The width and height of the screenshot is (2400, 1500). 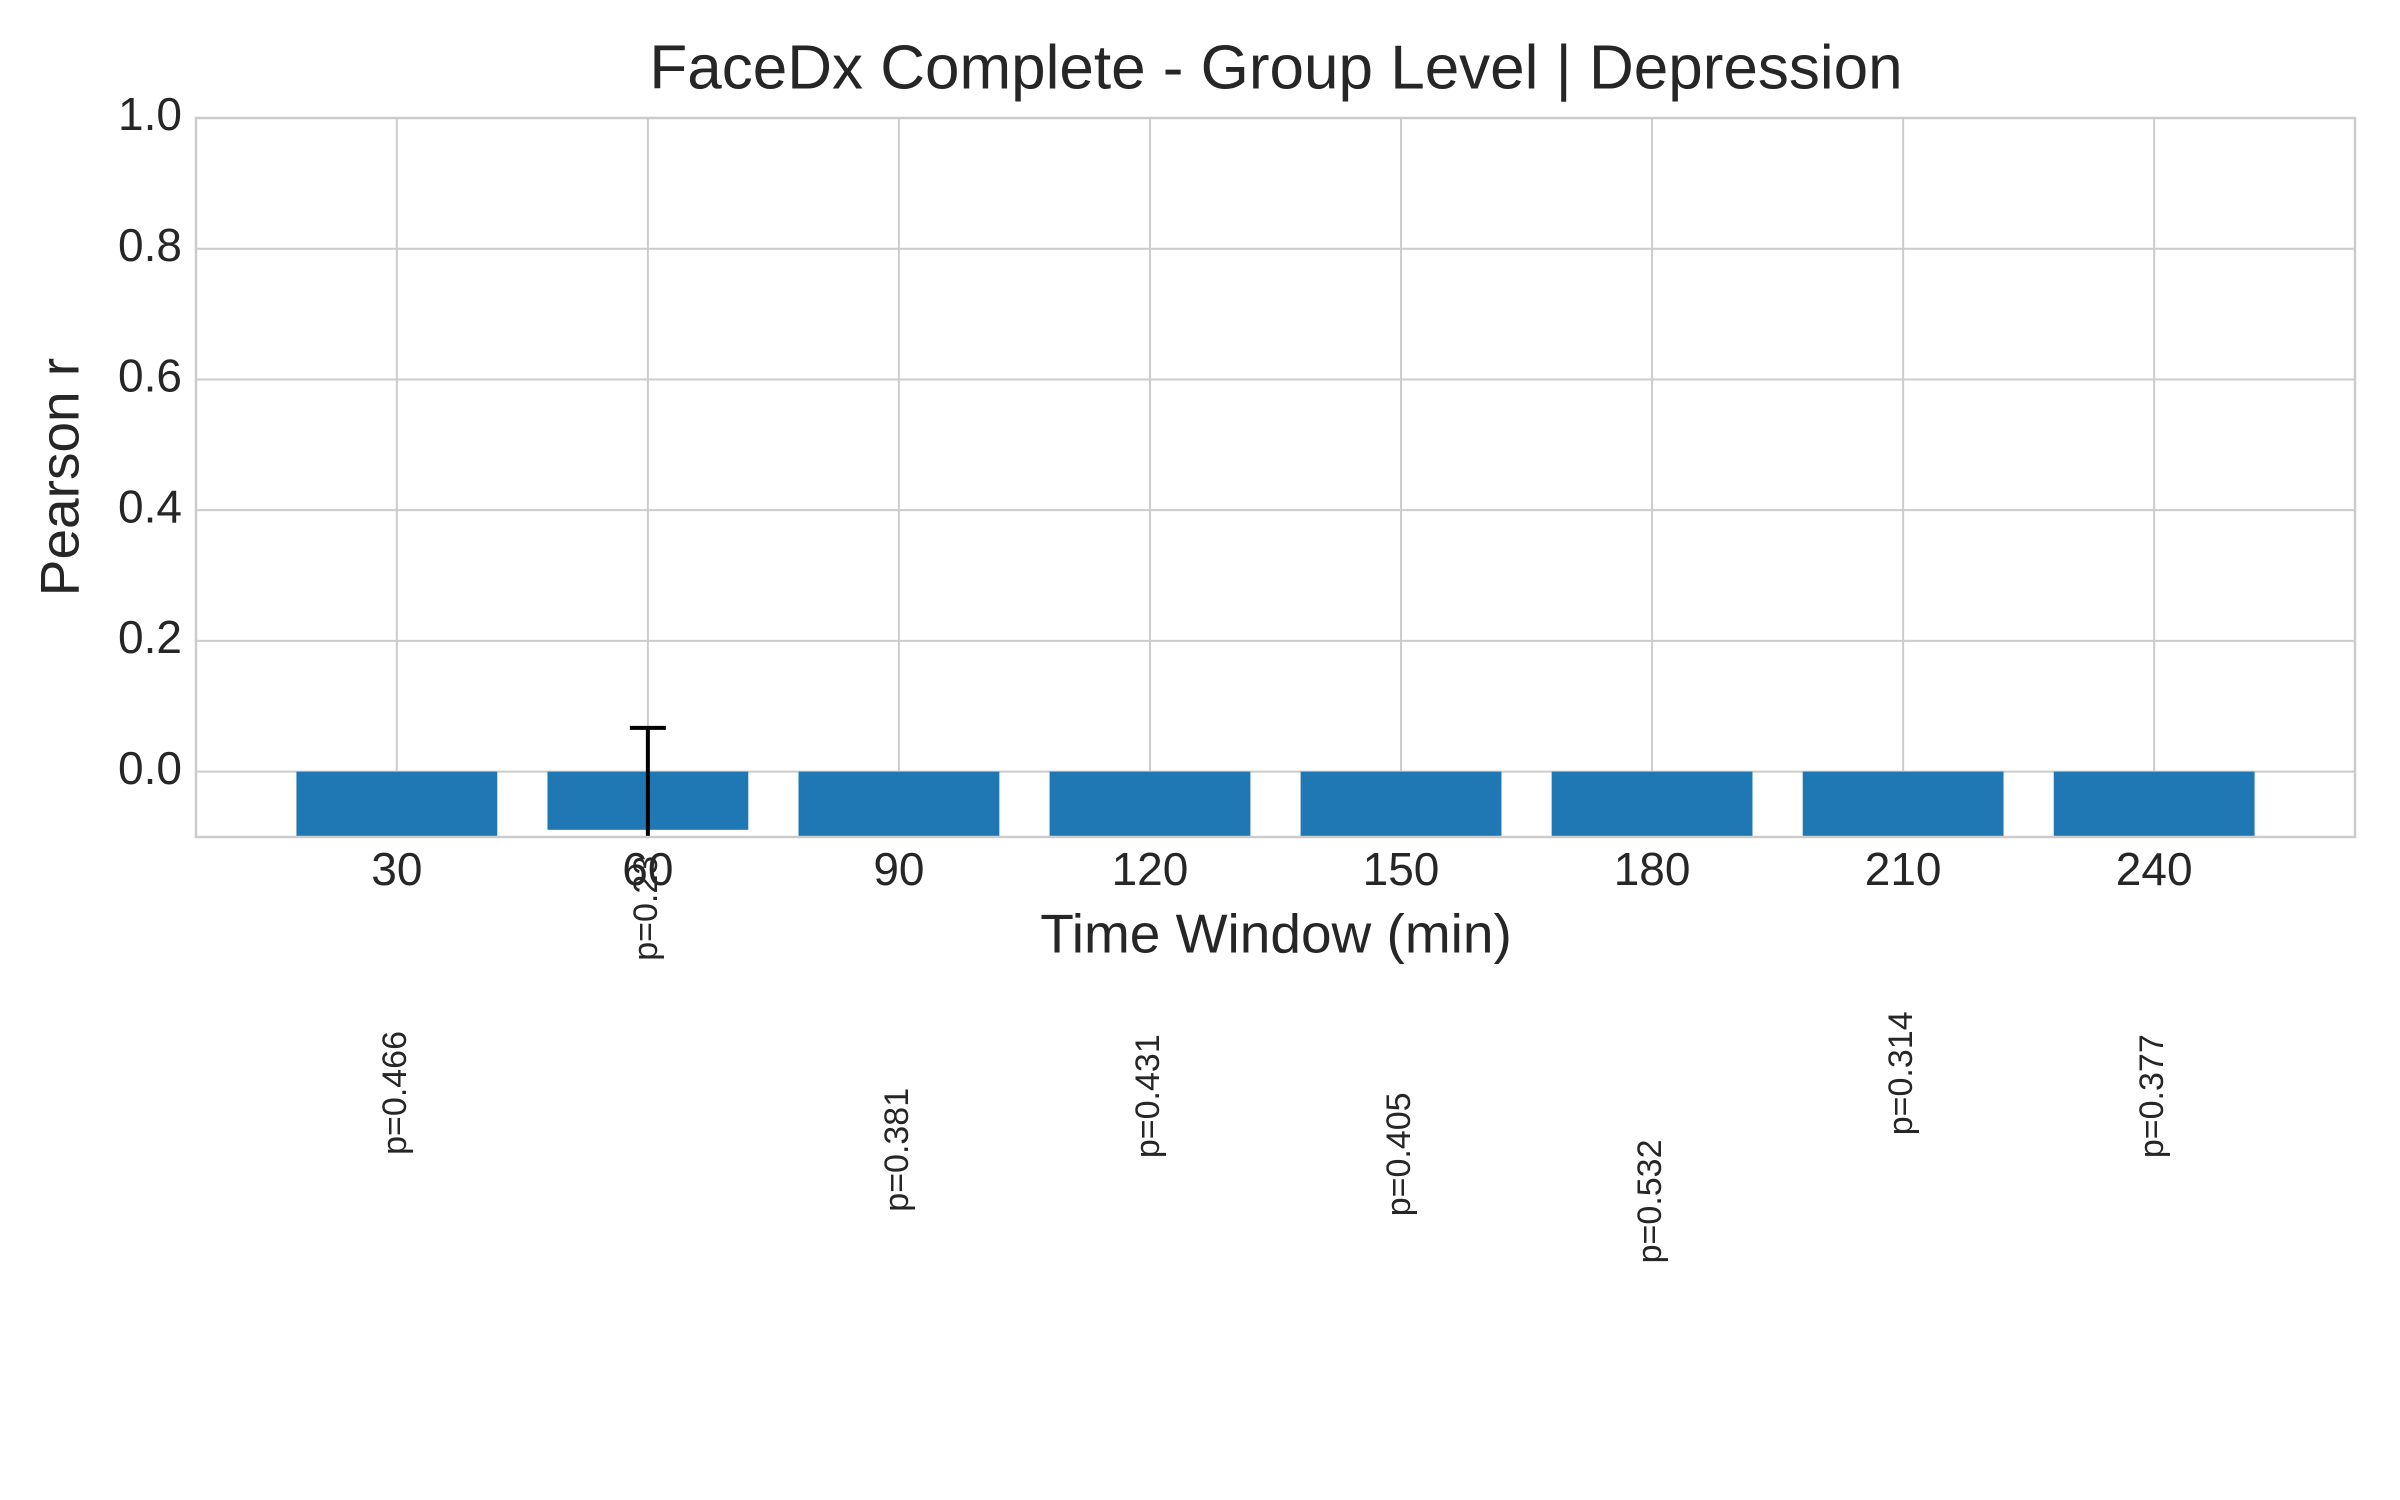 I want to click on y-tick-label: 1.0, so click(x=150, y=114).